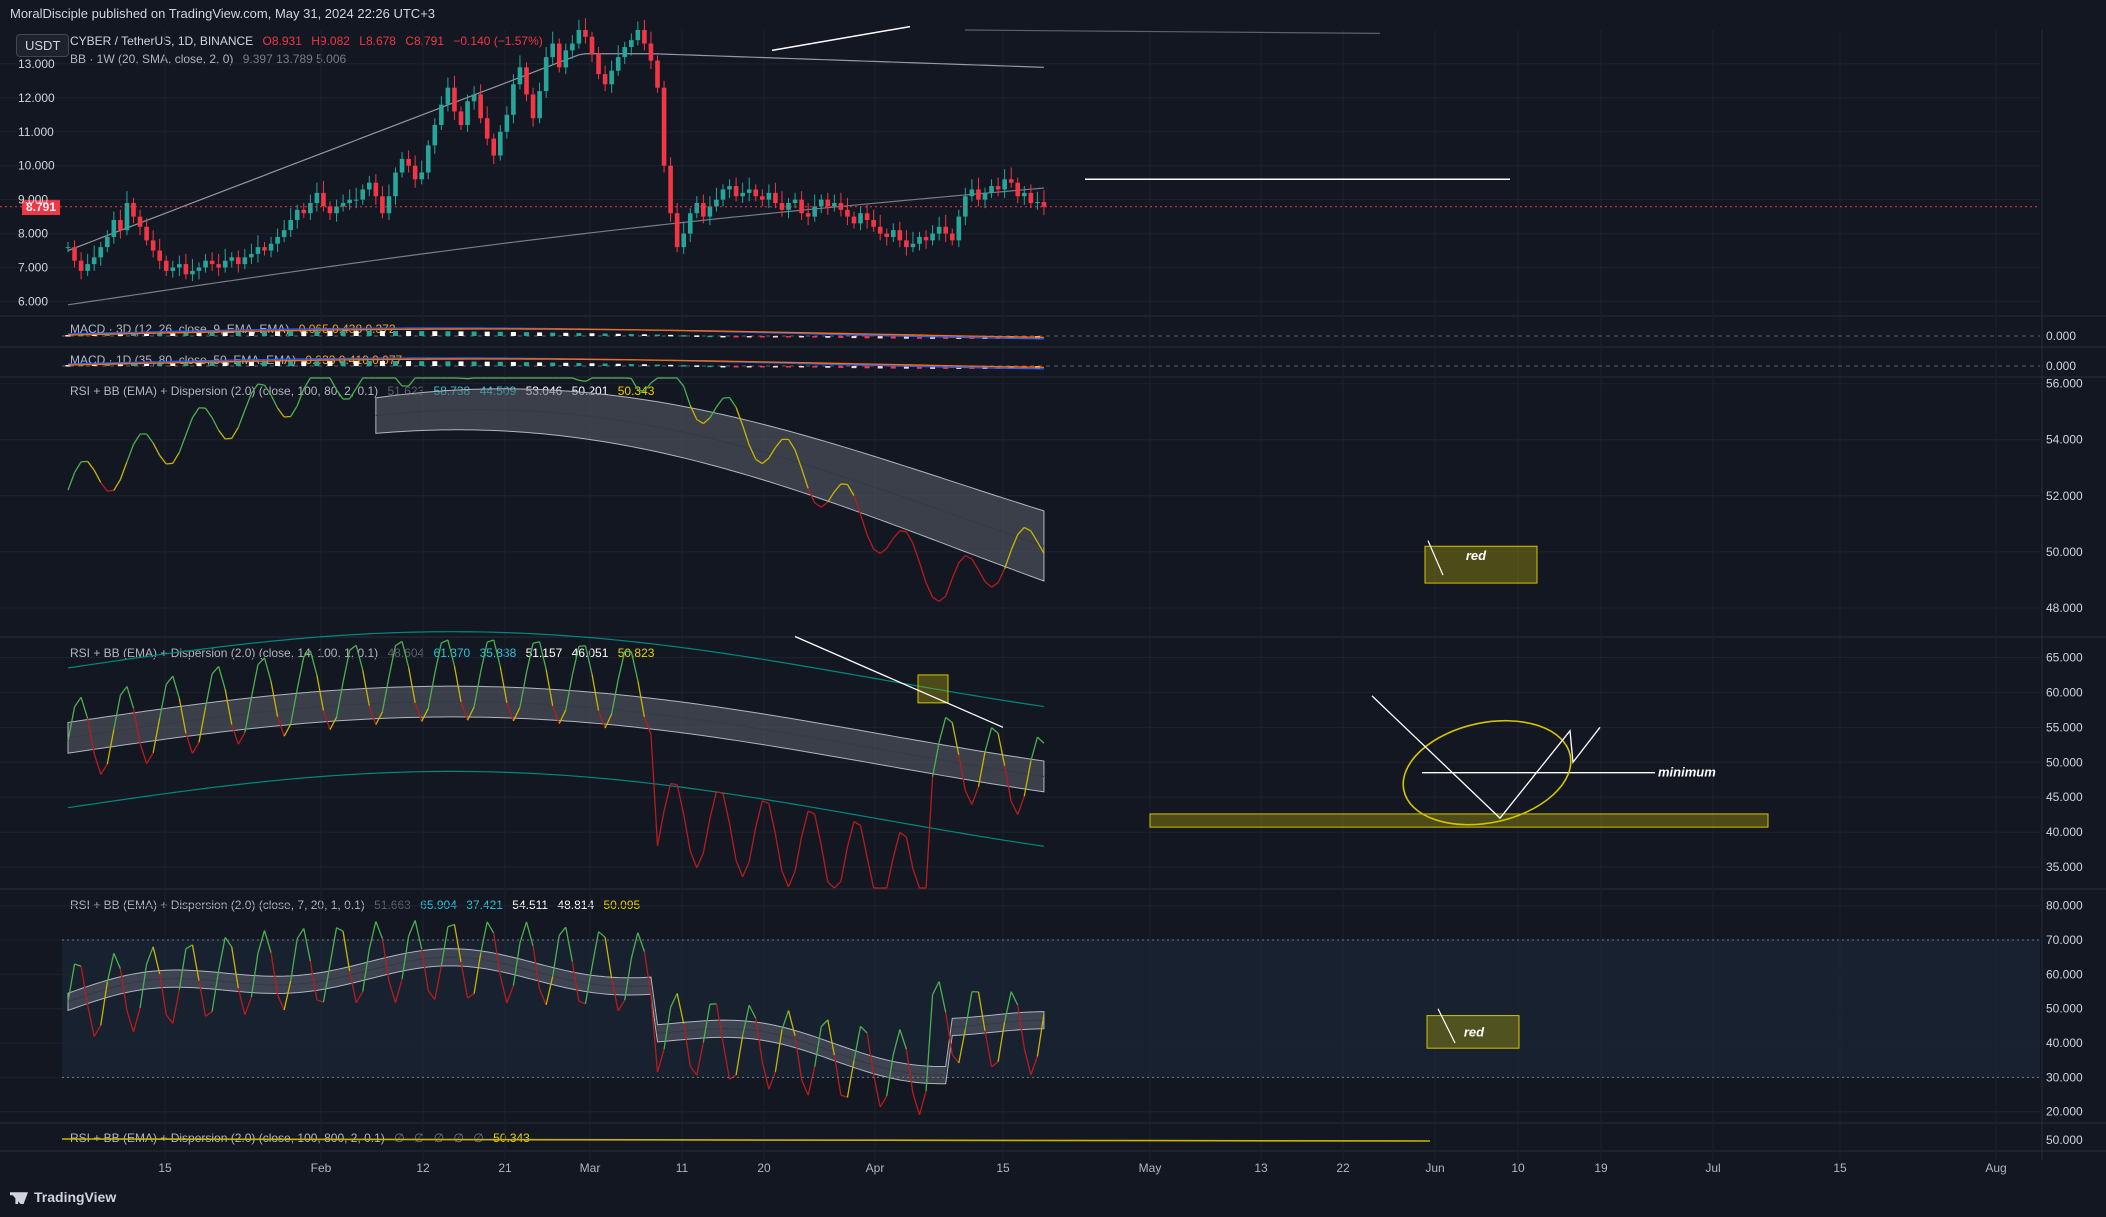 Image resolution: width=2106 pixels, height=1217 pixels. Describe the element at coordinates (33, 200) in the screenshot. I see `y-tick-label: 9.000` at that location.